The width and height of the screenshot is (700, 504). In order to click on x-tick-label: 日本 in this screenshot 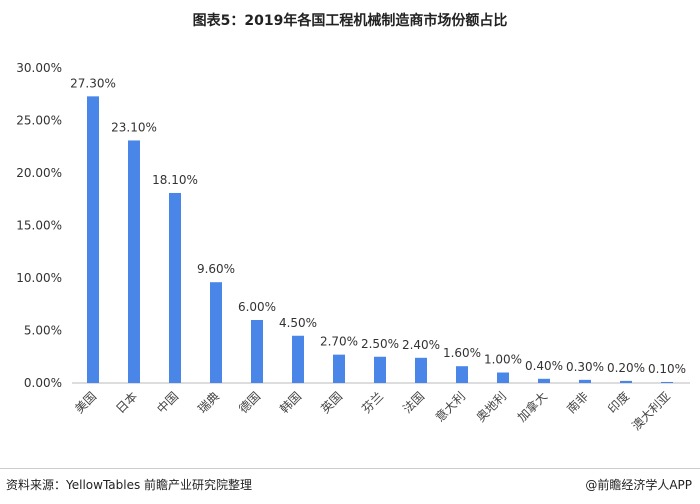, I will do `click(126, 402)`.